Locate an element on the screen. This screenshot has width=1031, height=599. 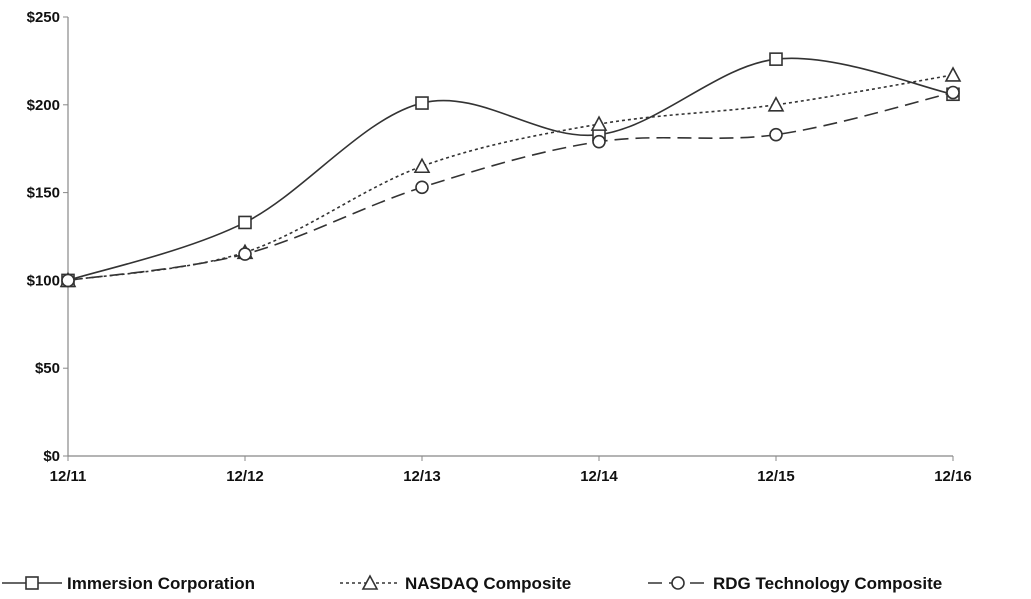
x-tick-label: 12/16 is located at coordinates (953, 476).